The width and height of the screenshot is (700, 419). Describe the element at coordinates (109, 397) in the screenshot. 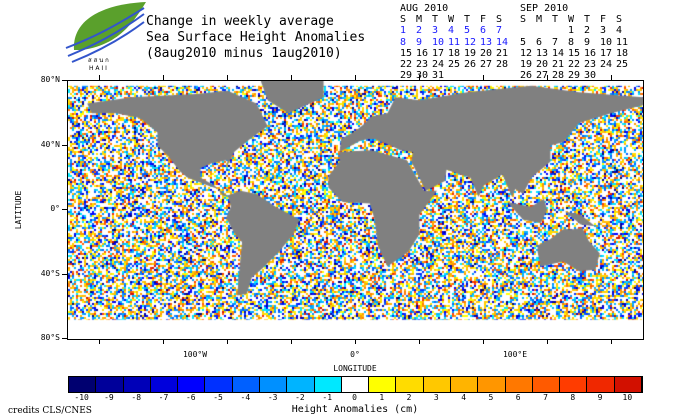

I see `colorbar-tick-label: -9` at that location.